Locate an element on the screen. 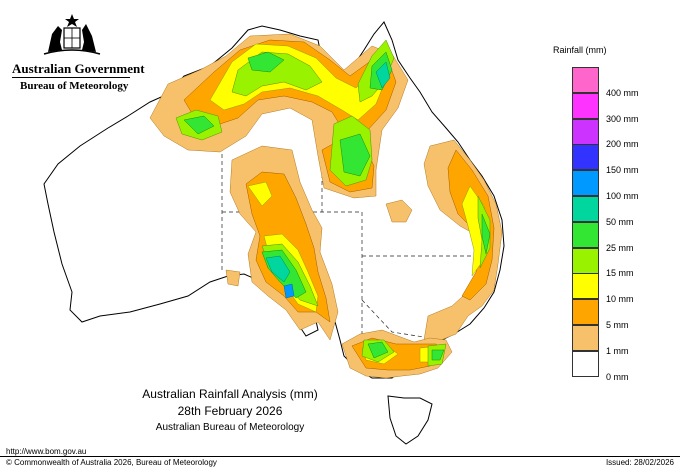  legend-label: 50 mm is located at coordinates (620, 221).